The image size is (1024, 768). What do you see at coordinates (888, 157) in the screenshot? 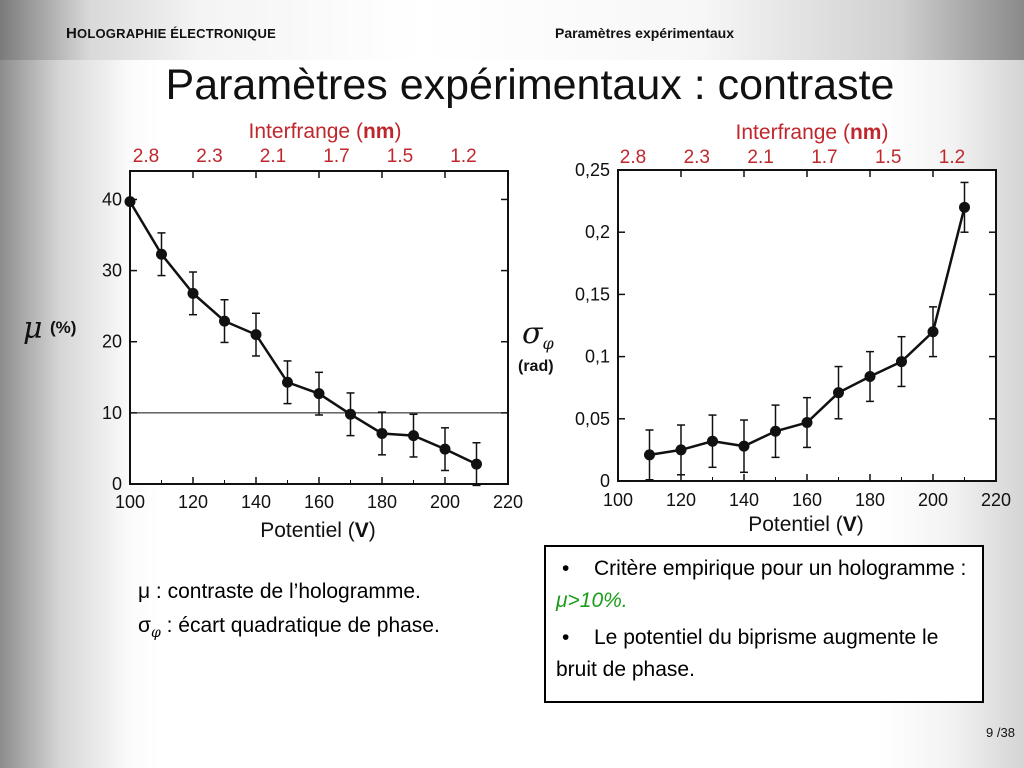
I see `phase-top-tick-label: 1.5` at bounding box center [888, 157].